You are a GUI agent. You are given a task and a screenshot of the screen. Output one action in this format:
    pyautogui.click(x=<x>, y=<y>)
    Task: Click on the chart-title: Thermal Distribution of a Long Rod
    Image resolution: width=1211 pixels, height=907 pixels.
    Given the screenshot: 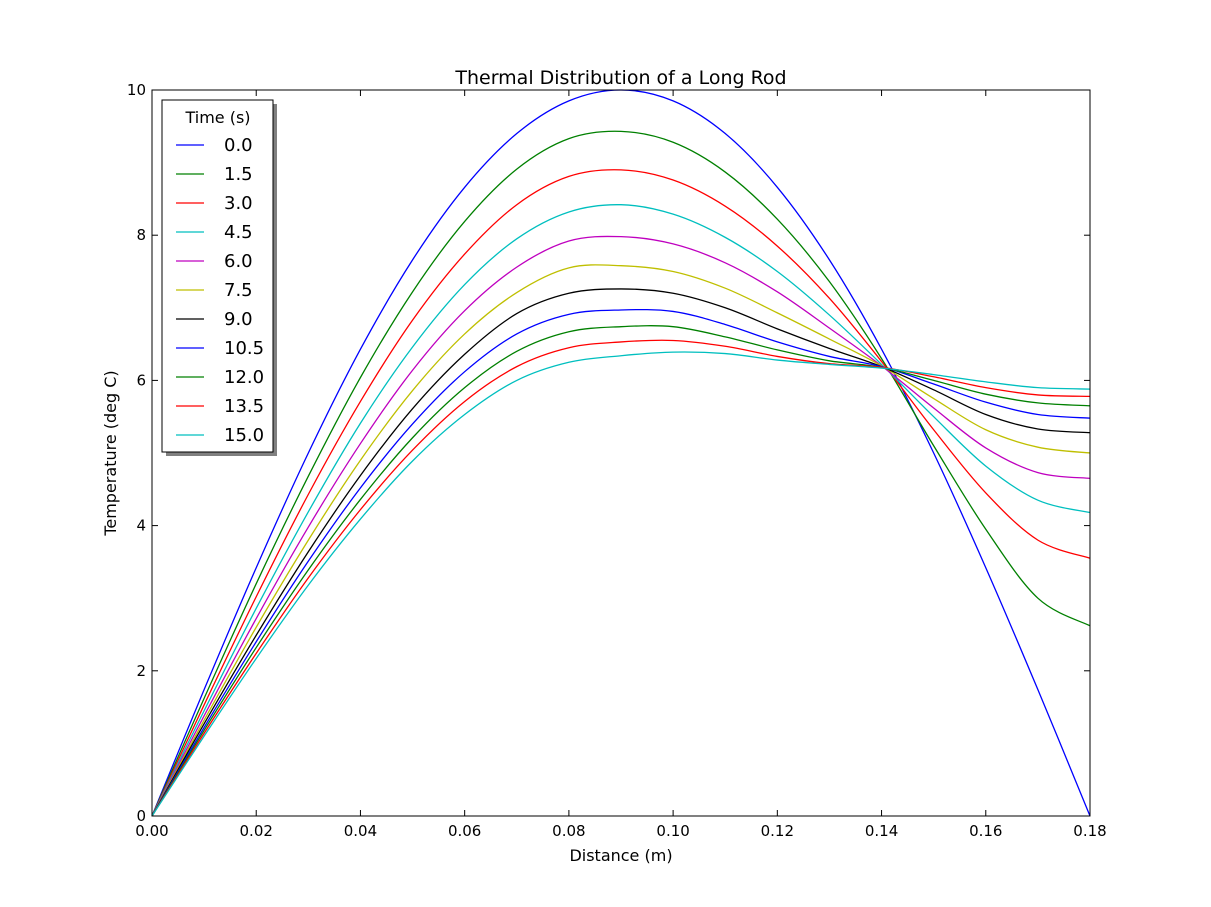 What is the action you would take?
    pyautogui.click(x=620, y=78)
    